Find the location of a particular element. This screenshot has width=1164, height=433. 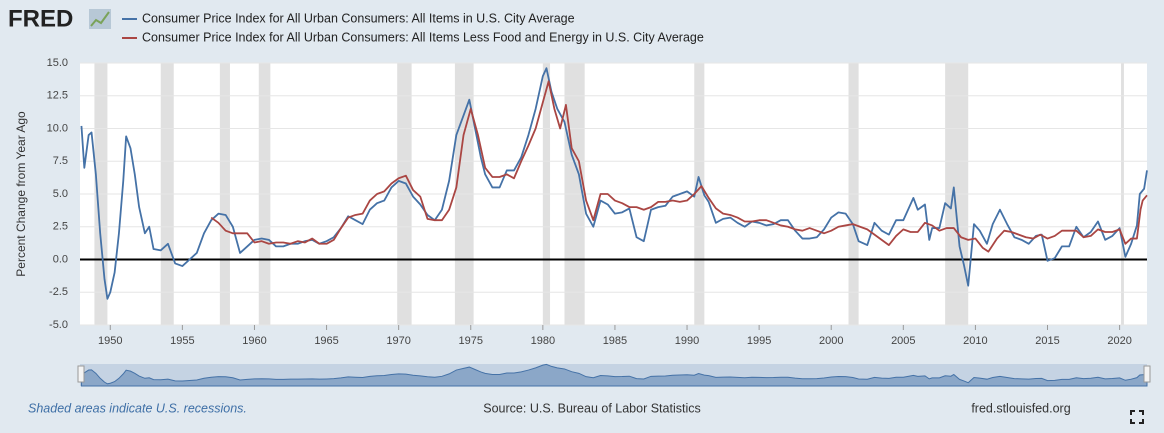

navigator is located at coordinates (613, 375).